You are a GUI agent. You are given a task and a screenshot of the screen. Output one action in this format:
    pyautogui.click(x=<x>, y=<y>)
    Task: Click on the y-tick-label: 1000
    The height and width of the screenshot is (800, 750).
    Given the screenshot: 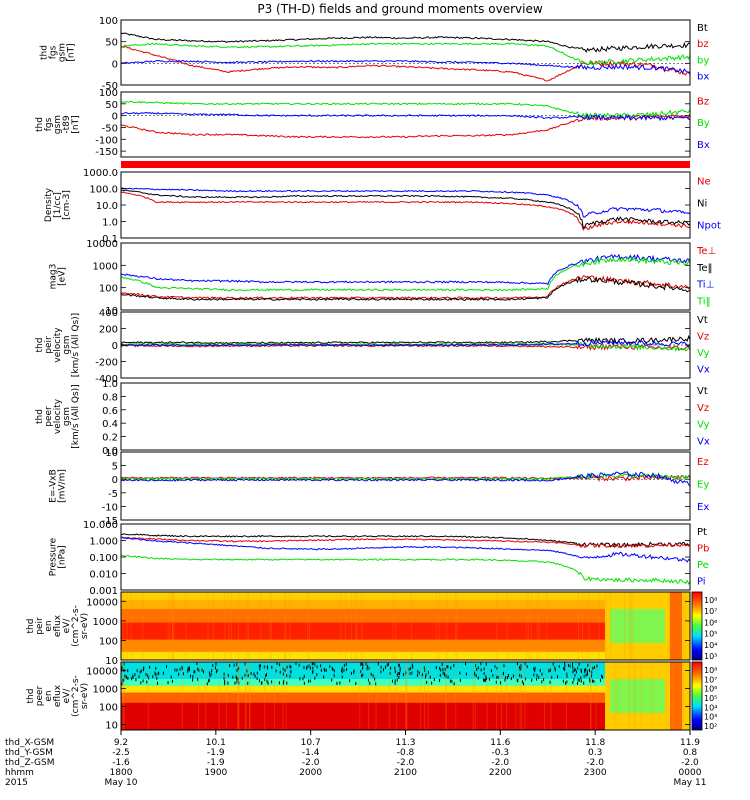 What is the action you would take?
    pyautogui.click(x=105, y=690)
    